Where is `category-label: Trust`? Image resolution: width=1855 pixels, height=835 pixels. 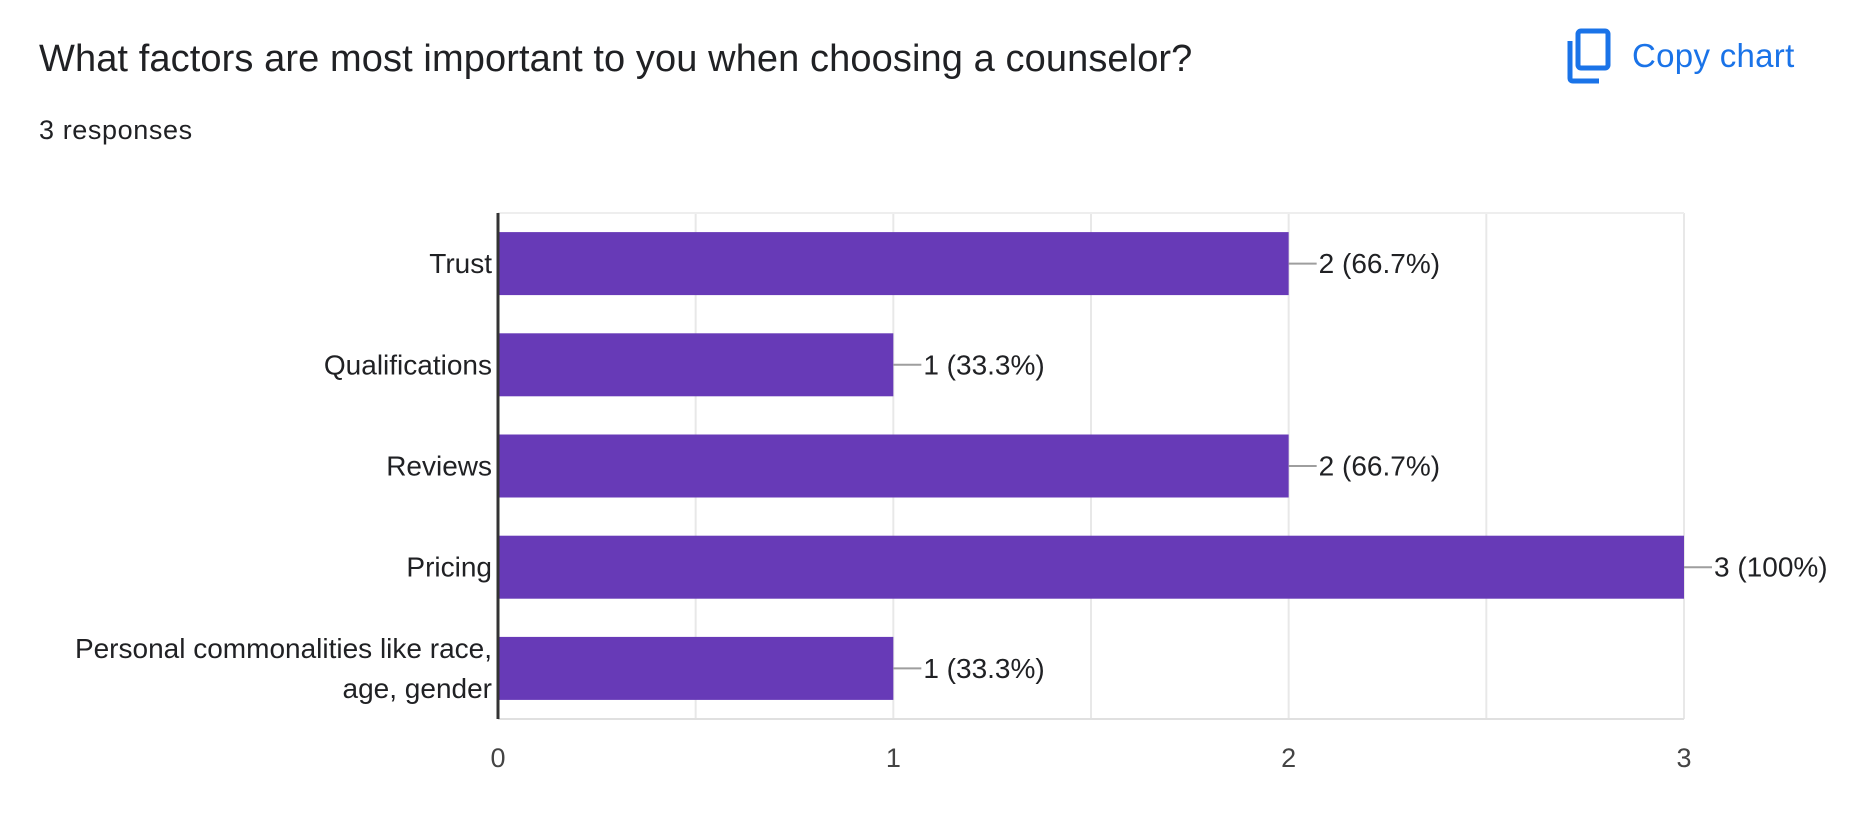 category-label: Trust is located at coordinates (460, 263).